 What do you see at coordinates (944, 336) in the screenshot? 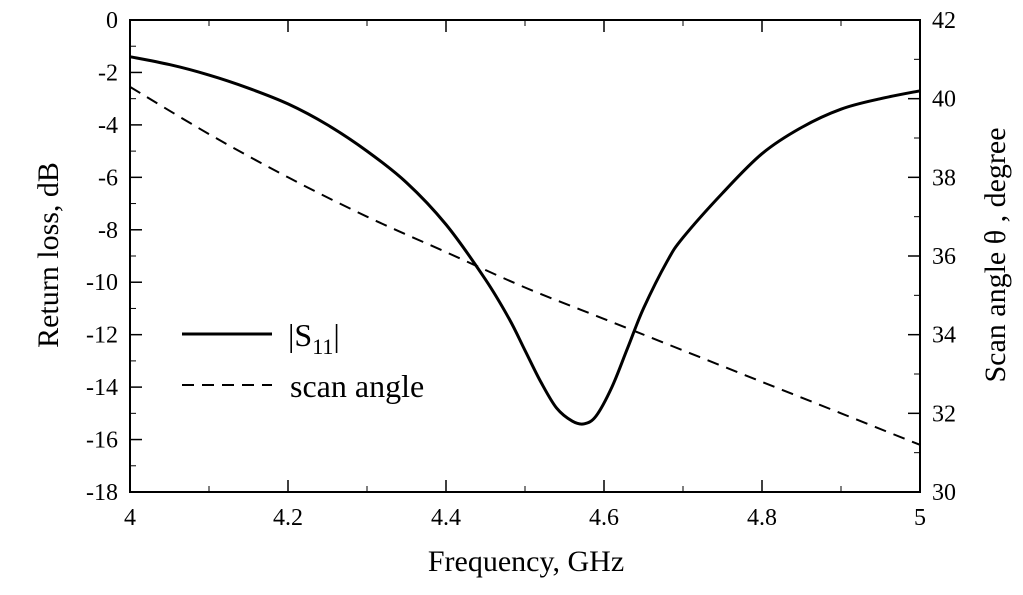
I see `y2-tick-label: 34` at bounding box center [944, 336].